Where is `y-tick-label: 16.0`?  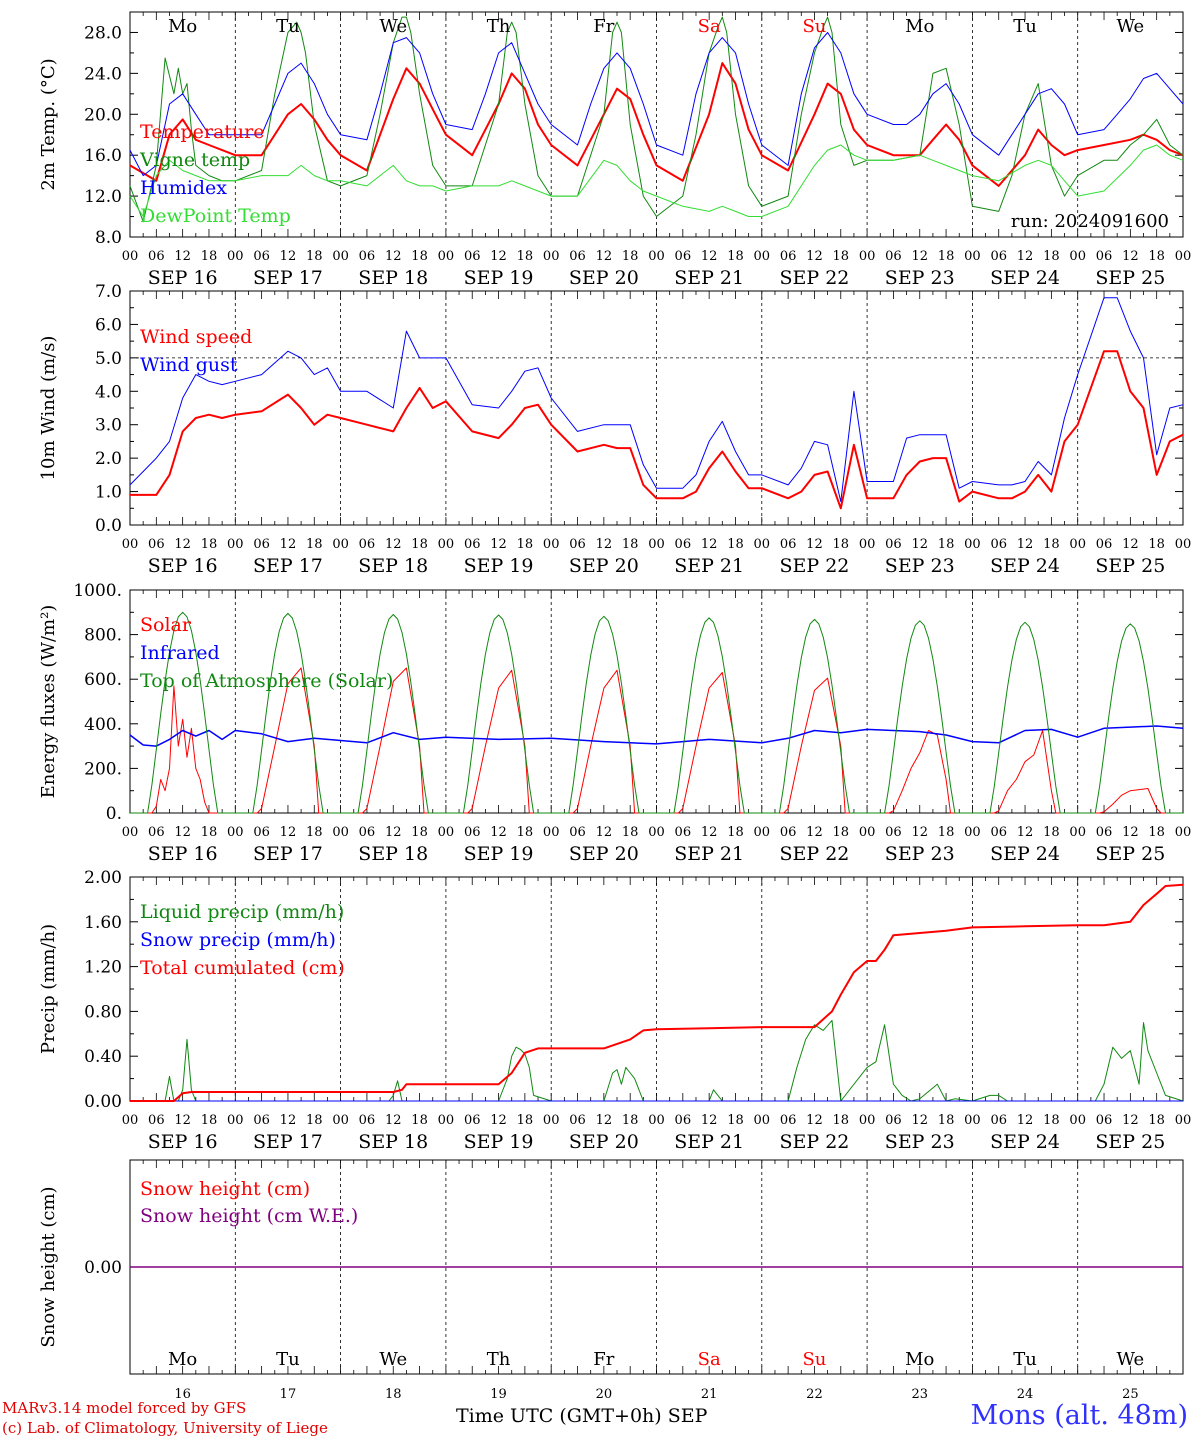 y-tick-label: 16.0 is located at coordinates (103, 156).